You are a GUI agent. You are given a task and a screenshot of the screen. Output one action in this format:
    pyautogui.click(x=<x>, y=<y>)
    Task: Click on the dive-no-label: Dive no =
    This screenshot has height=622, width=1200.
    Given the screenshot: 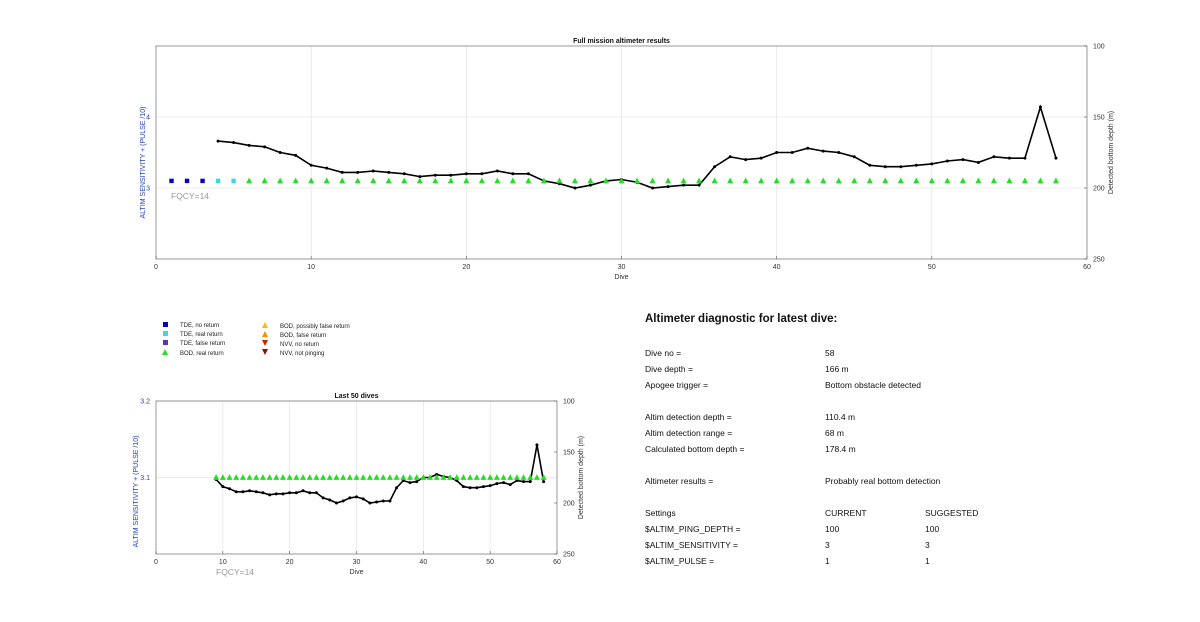 What is the action you would take?
    pyautogui.click(x=663, y=353)
    